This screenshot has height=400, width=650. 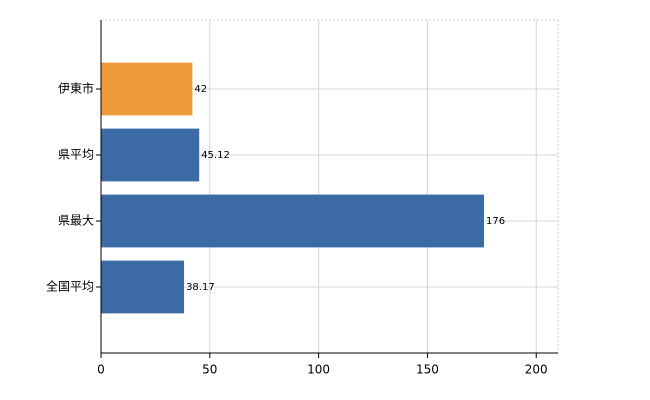 What do you see at coordinates (76, 221) in the screenshot?
I see `y-tick-label: 県最大` at bounding box center [76, 221].